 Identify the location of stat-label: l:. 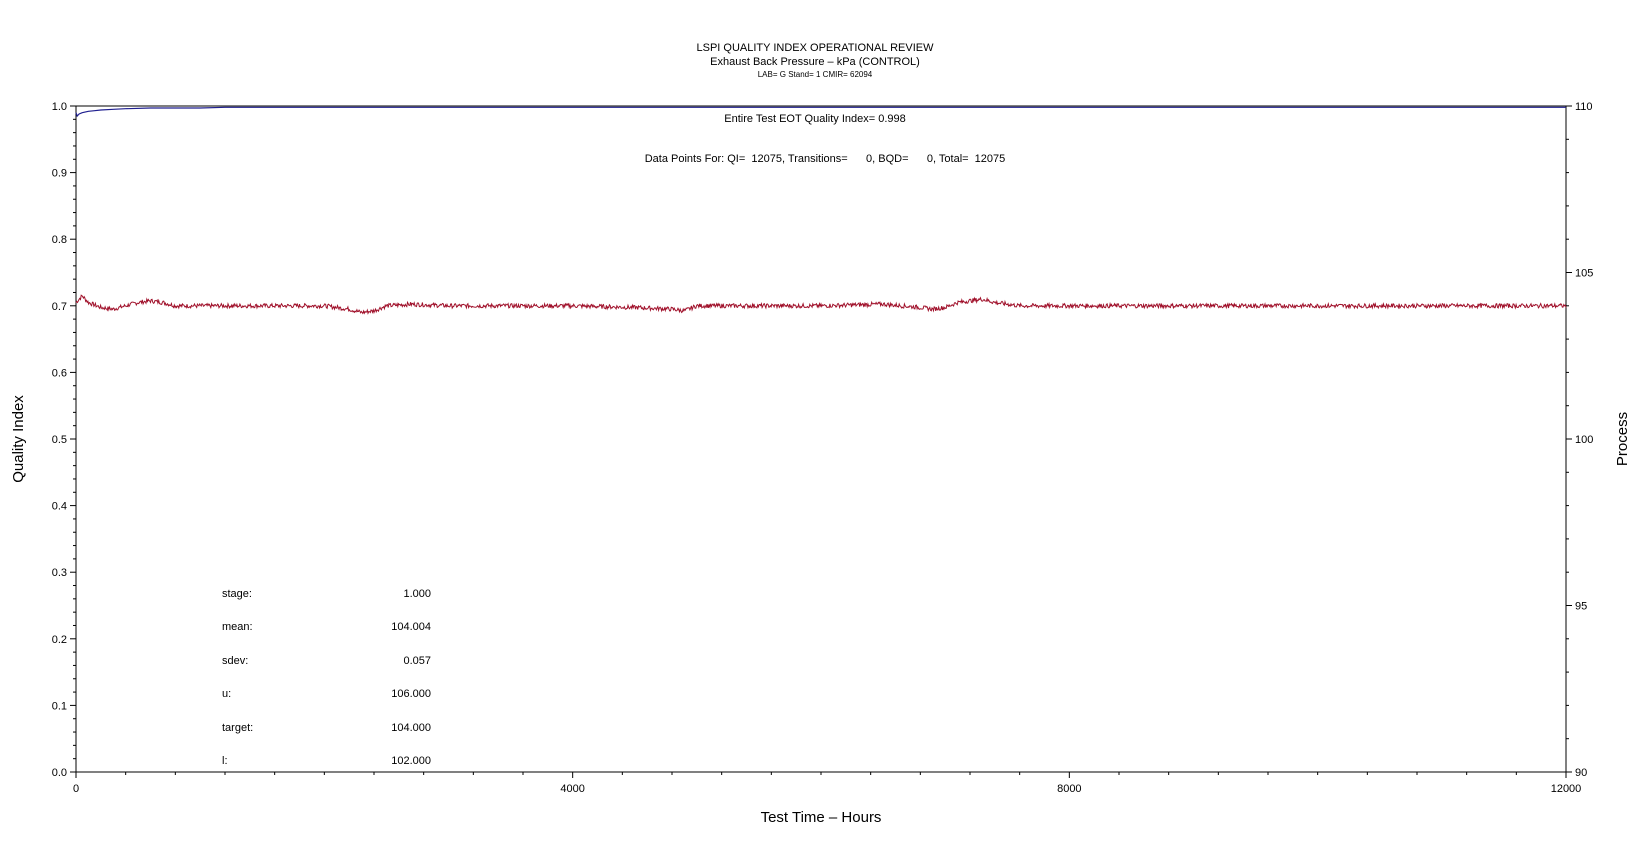
(225, 761).